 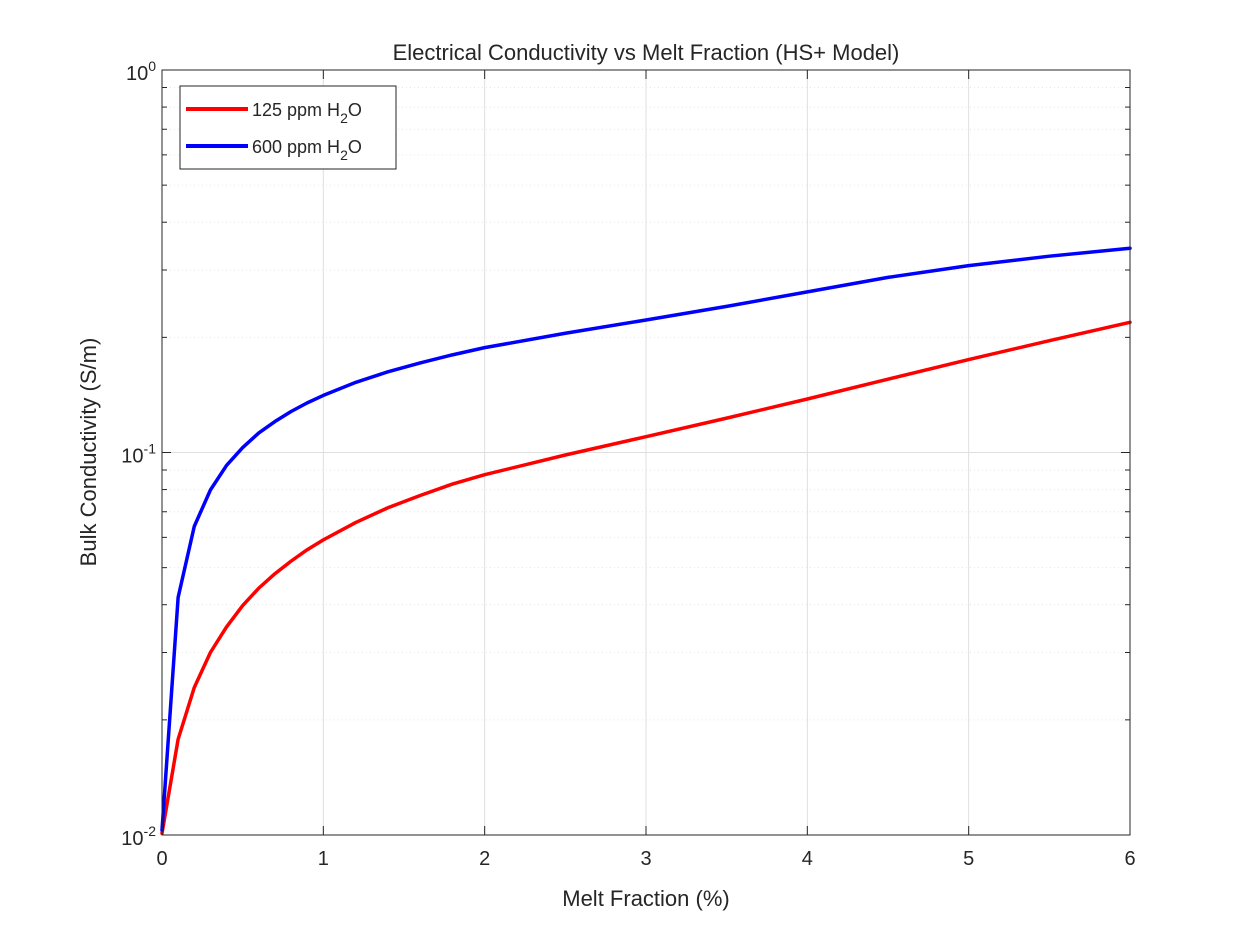 I want to click on x-tick-label: 6, so click(x=1129, y=859).